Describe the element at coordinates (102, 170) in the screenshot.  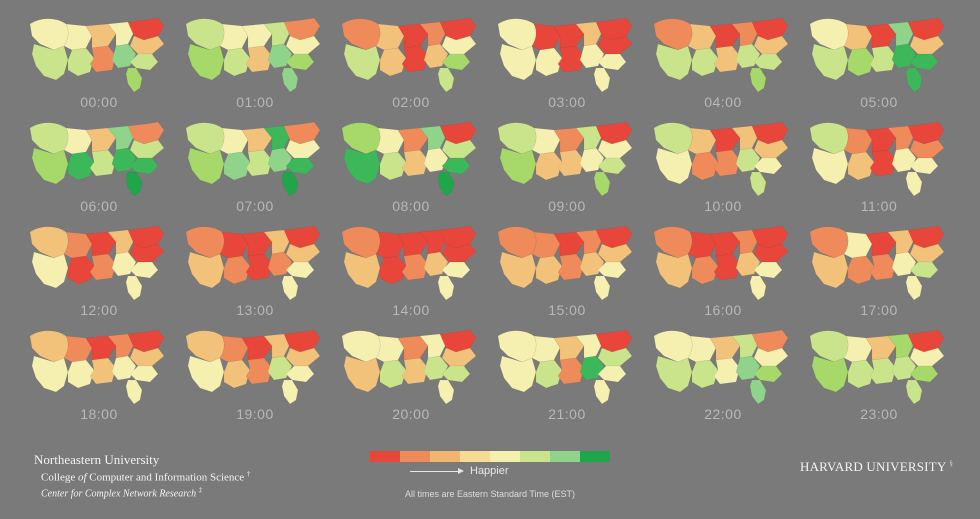
I see `map-panel: 06:00` at that location.